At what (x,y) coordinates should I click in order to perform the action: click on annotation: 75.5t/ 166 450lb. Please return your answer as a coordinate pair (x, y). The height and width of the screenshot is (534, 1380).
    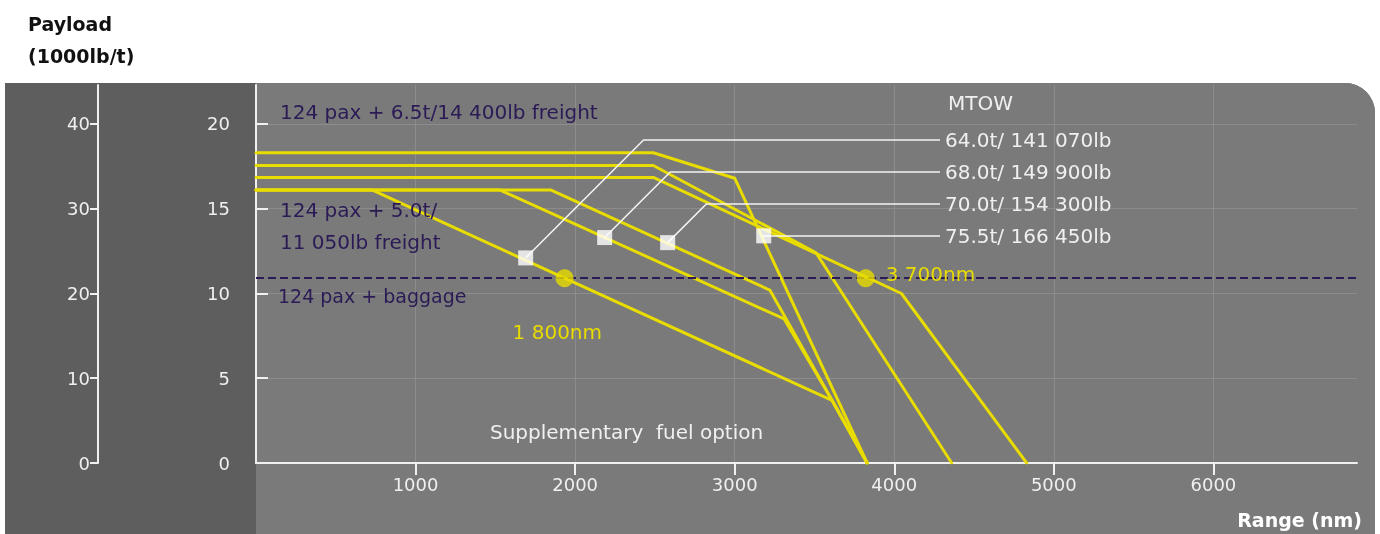
    Looking at the image, I should click on (1028, 236).